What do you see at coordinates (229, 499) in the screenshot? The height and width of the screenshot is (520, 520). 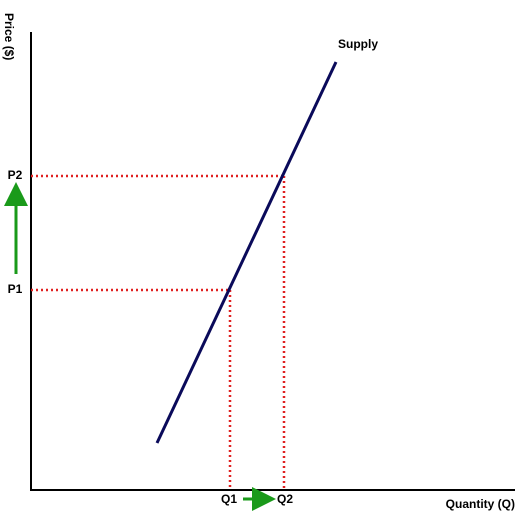 I see `quantity-label: Q1` at bounding box center [229, 499].